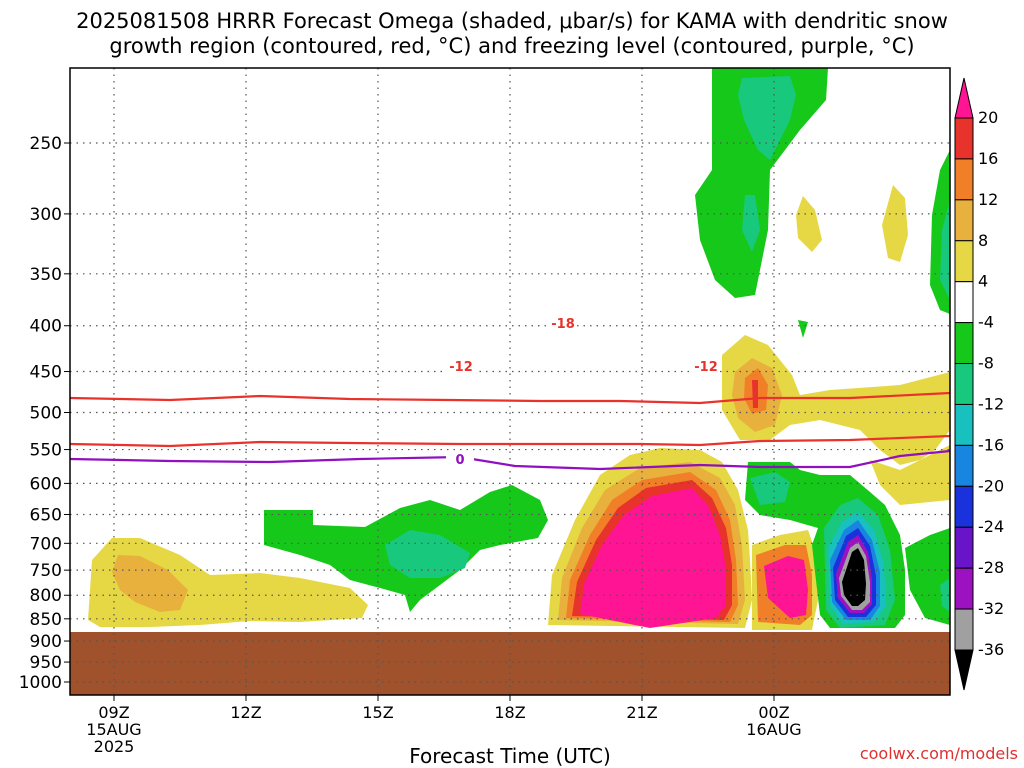  What do you see at coordinates (964, 98) in the screenshot?
I see `colorbar-top-arrow` at bounding box center [964, 98].